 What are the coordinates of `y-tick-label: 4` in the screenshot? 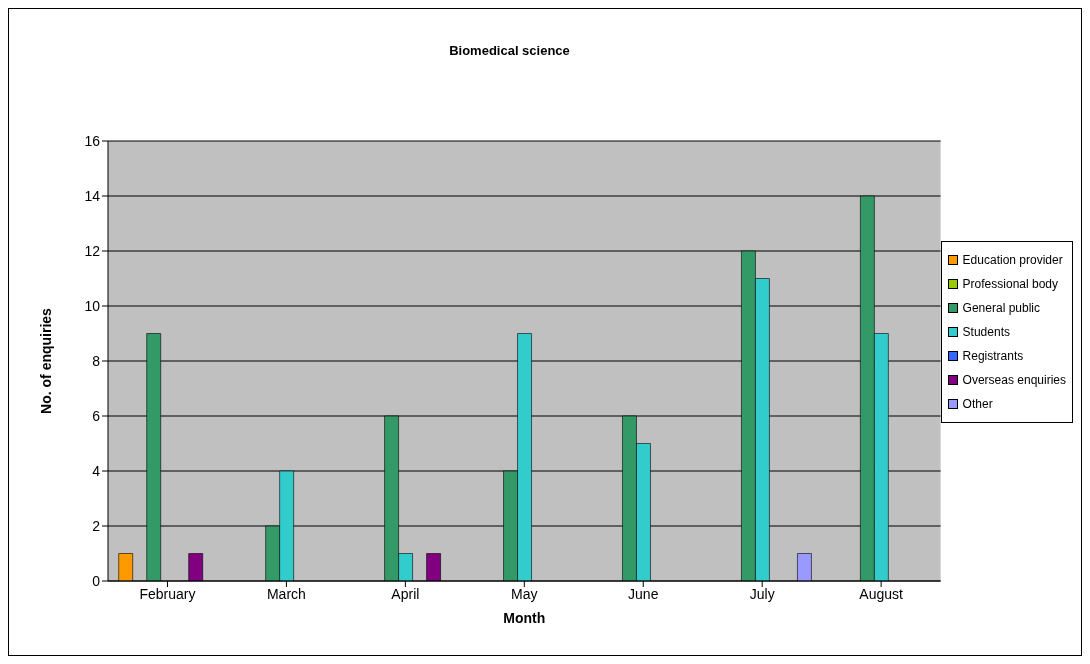 It's located at (96, 470).